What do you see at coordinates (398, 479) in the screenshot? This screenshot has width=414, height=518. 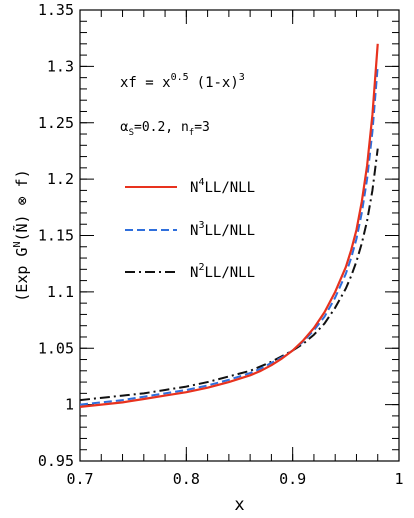 I see `x-tick-label: 1` at bounding box center [398, 479].